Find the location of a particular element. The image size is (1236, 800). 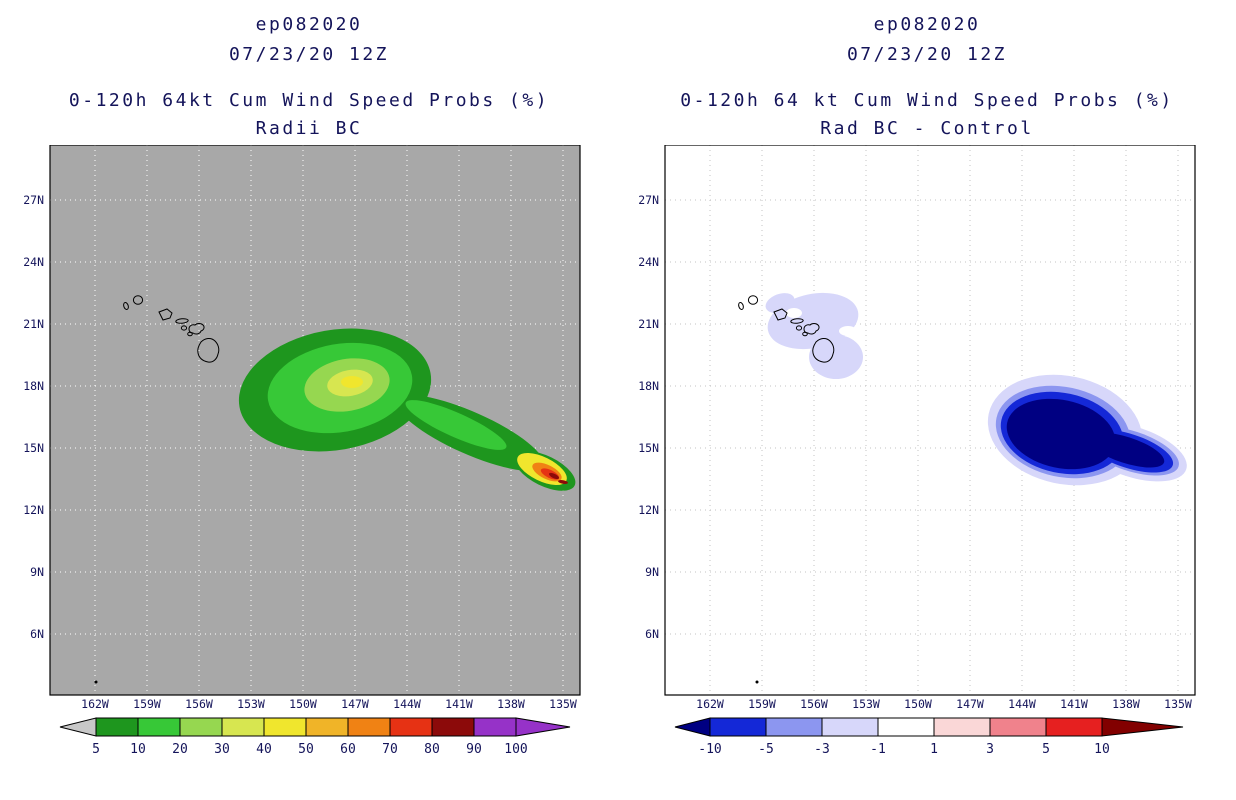

colorbar-tick-label: 50 is located at coordinates (306, 749).